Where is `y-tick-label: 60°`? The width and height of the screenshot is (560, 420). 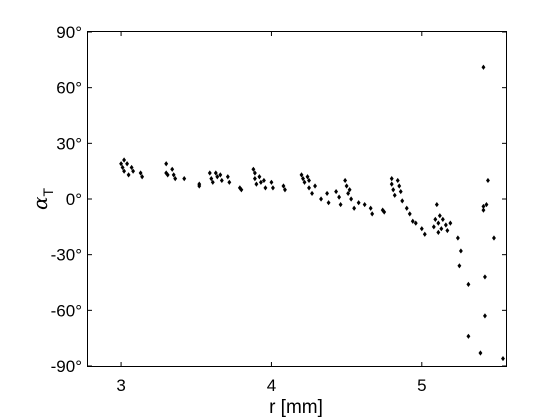 y-tick-label: 60° is located at coordinates (69, 88).